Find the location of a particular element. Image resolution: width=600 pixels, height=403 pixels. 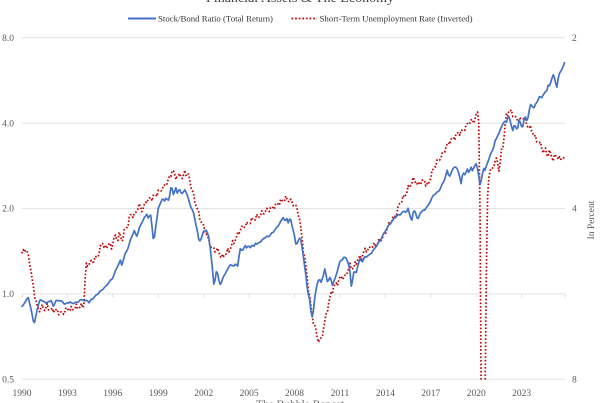

svg-text: 4.0 is located at coordinates (8, 124).